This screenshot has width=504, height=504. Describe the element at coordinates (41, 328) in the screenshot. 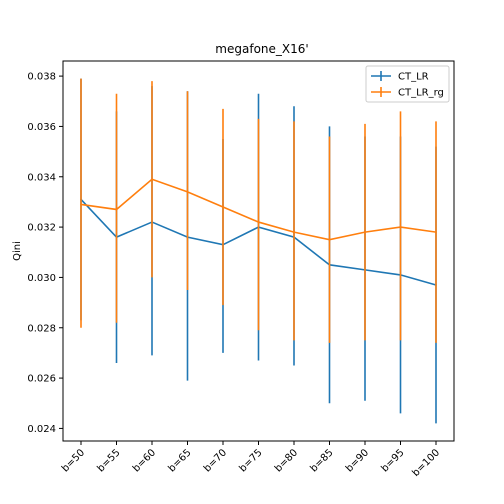

I see `y-tick-label: 0.028` at that location.